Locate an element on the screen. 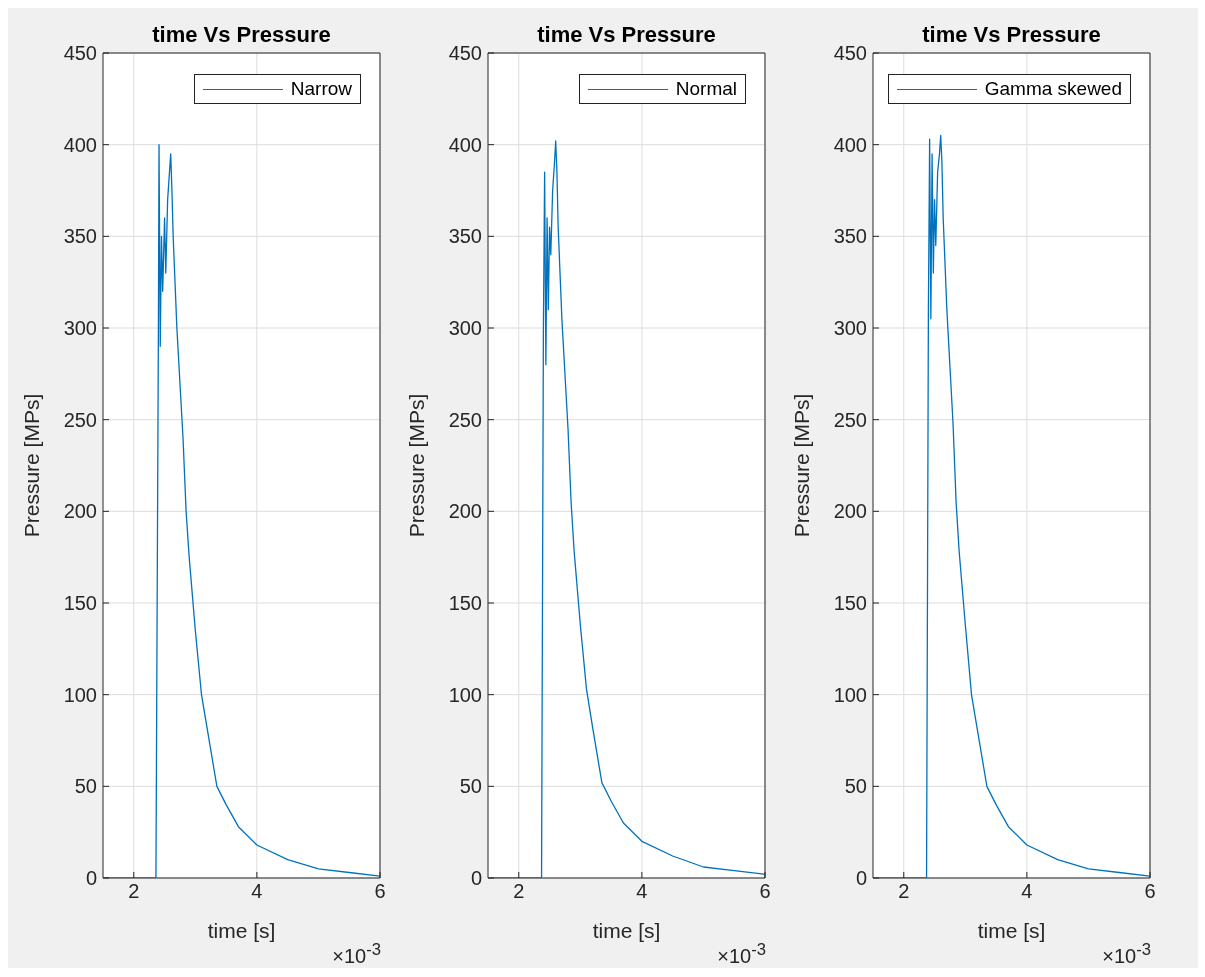 The height and width of the screenshot is (977, 1205). legend-label: Normal is located at coordinates (706, 89).